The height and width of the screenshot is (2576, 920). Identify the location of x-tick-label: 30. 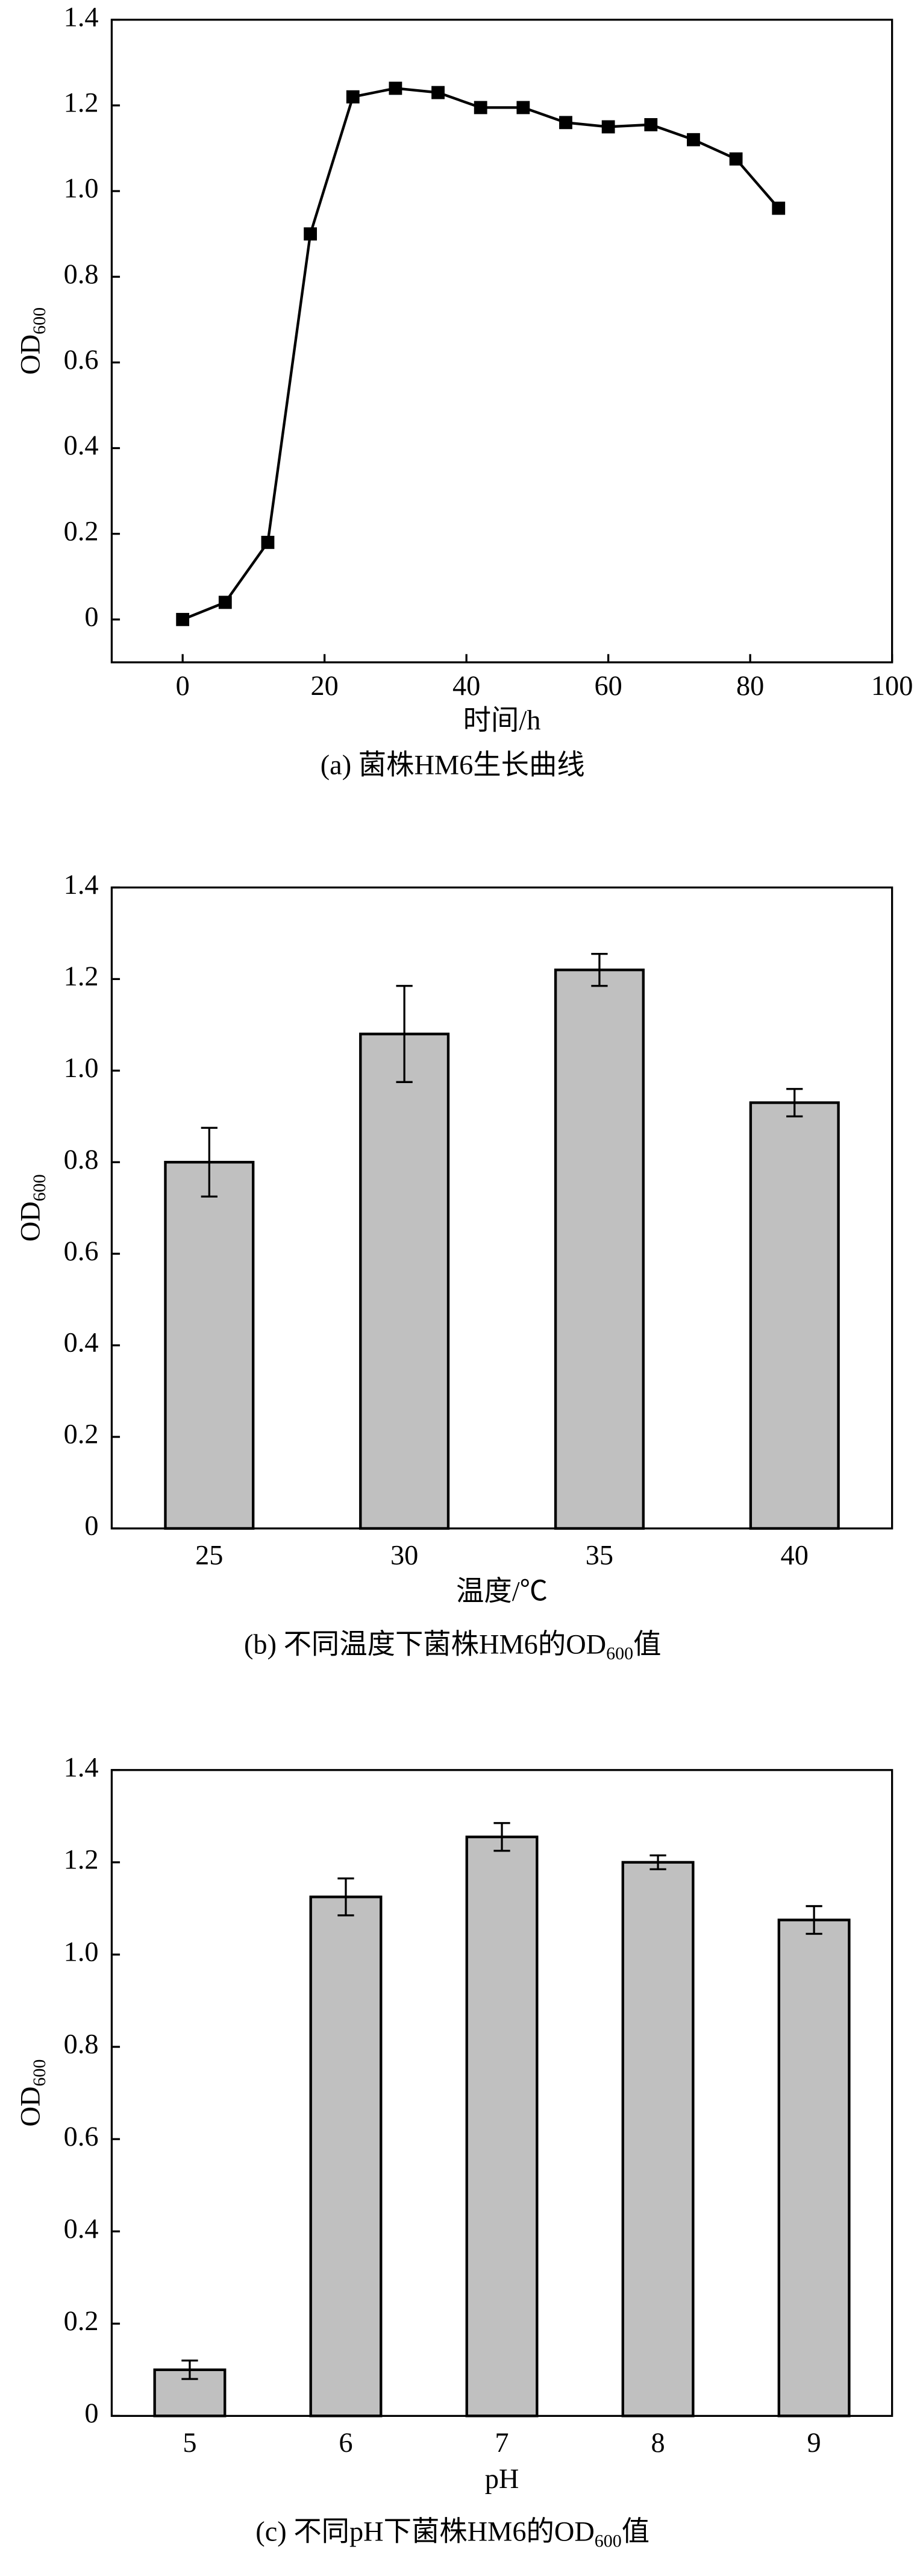
(404, 1556).